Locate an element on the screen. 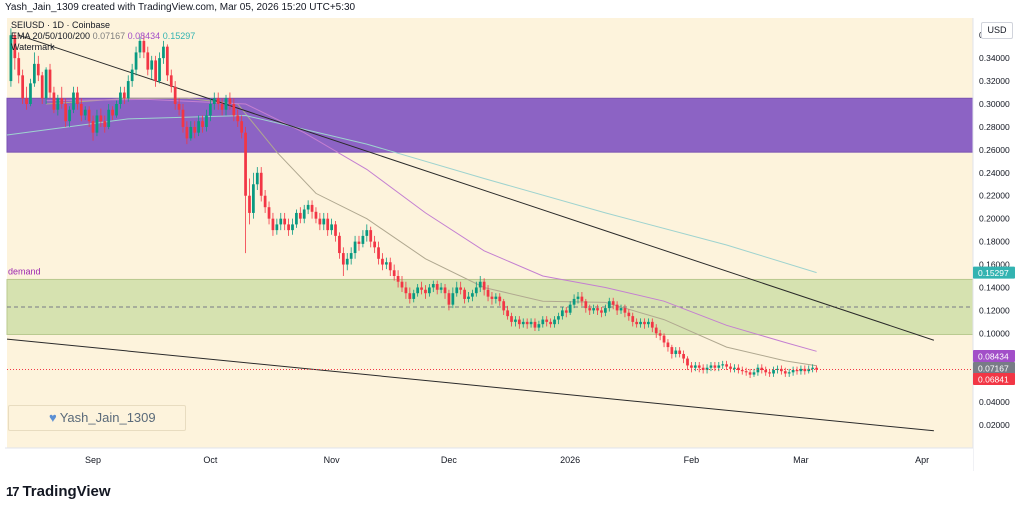  symbol-legend: SEIUSD · 1D · Coinbase is located at coordinates (61, 25).